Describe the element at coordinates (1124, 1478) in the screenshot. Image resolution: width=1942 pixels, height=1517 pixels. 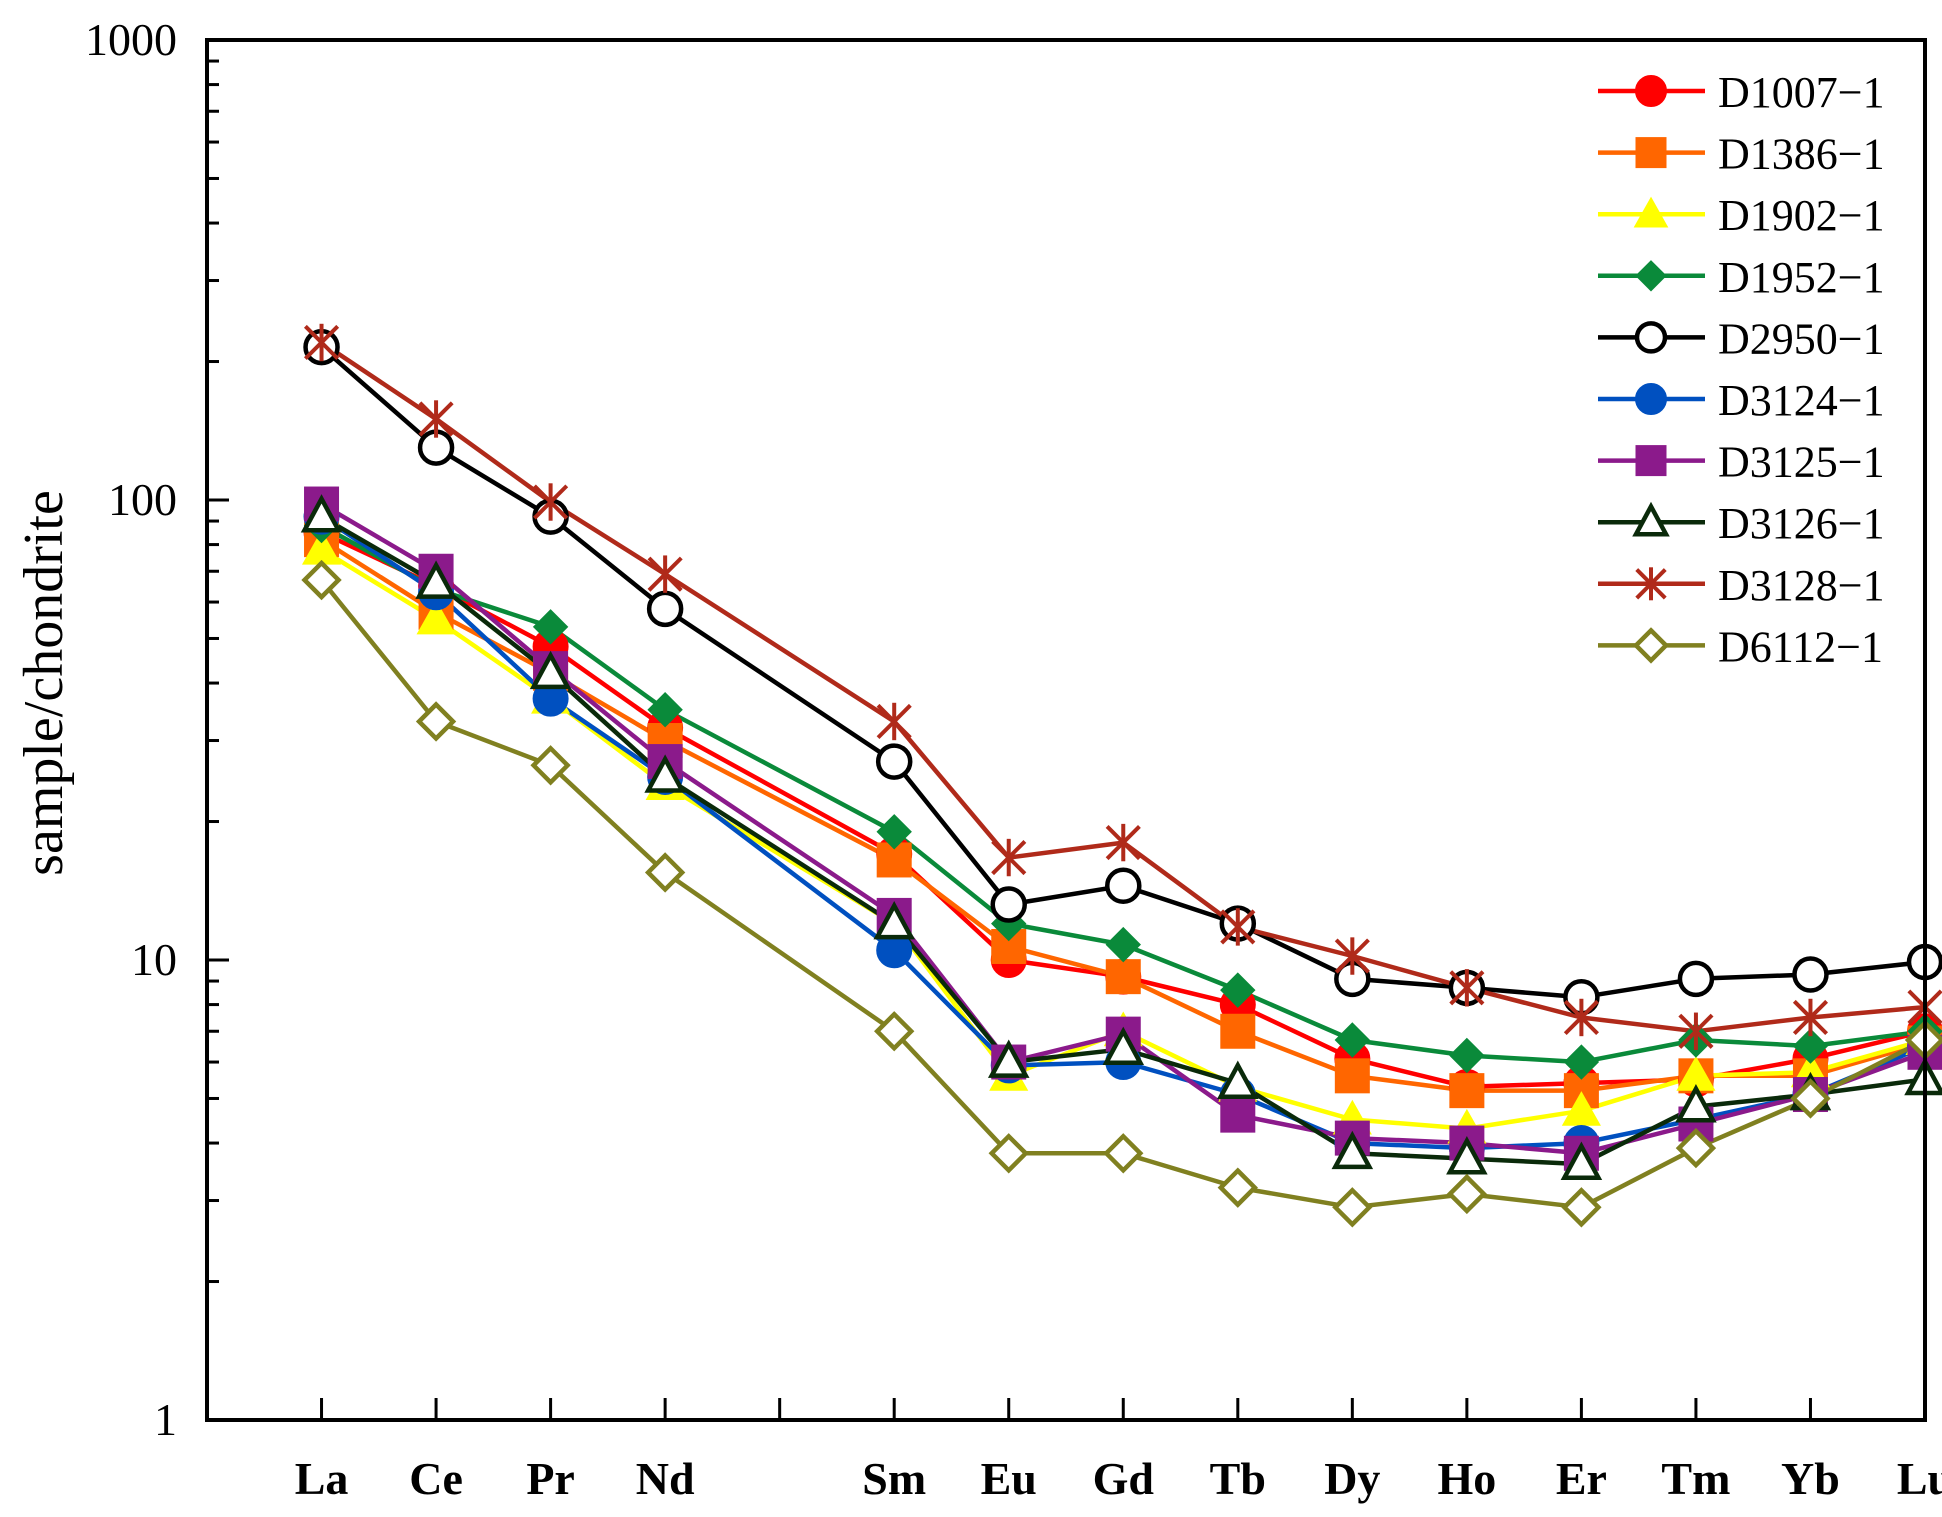
I see `x-tick-label: Gd` at that location.